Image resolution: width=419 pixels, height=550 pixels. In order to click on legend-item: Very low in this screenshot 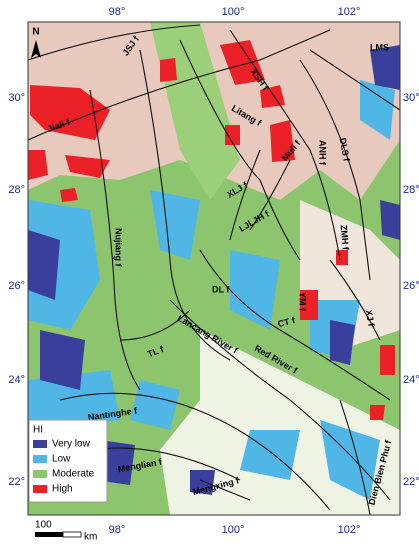, I will do `click(71, 444)`.